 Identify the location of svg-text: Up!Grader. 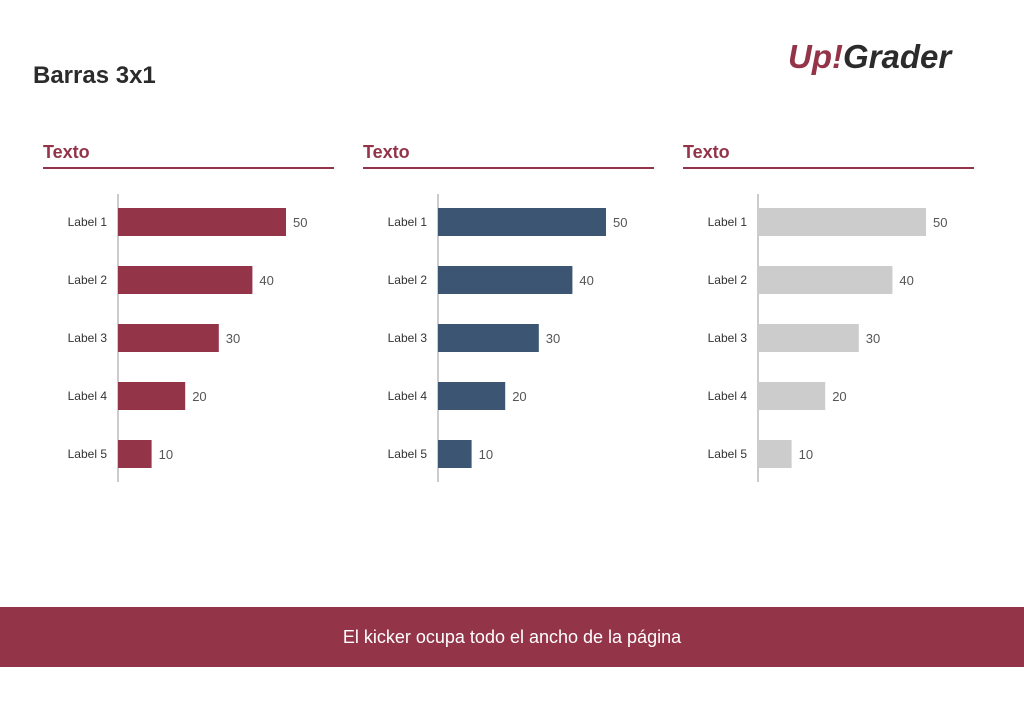
(870, 56).